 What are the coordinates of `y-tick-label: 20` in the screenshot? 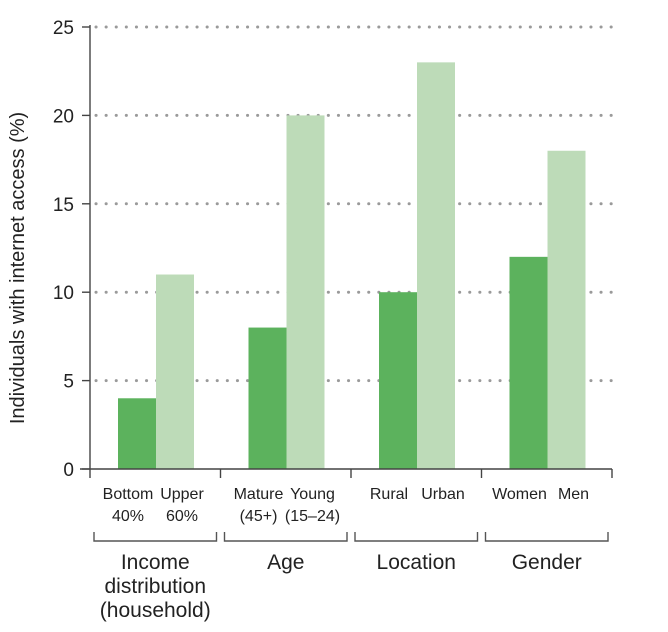 It's located at (63, 116).